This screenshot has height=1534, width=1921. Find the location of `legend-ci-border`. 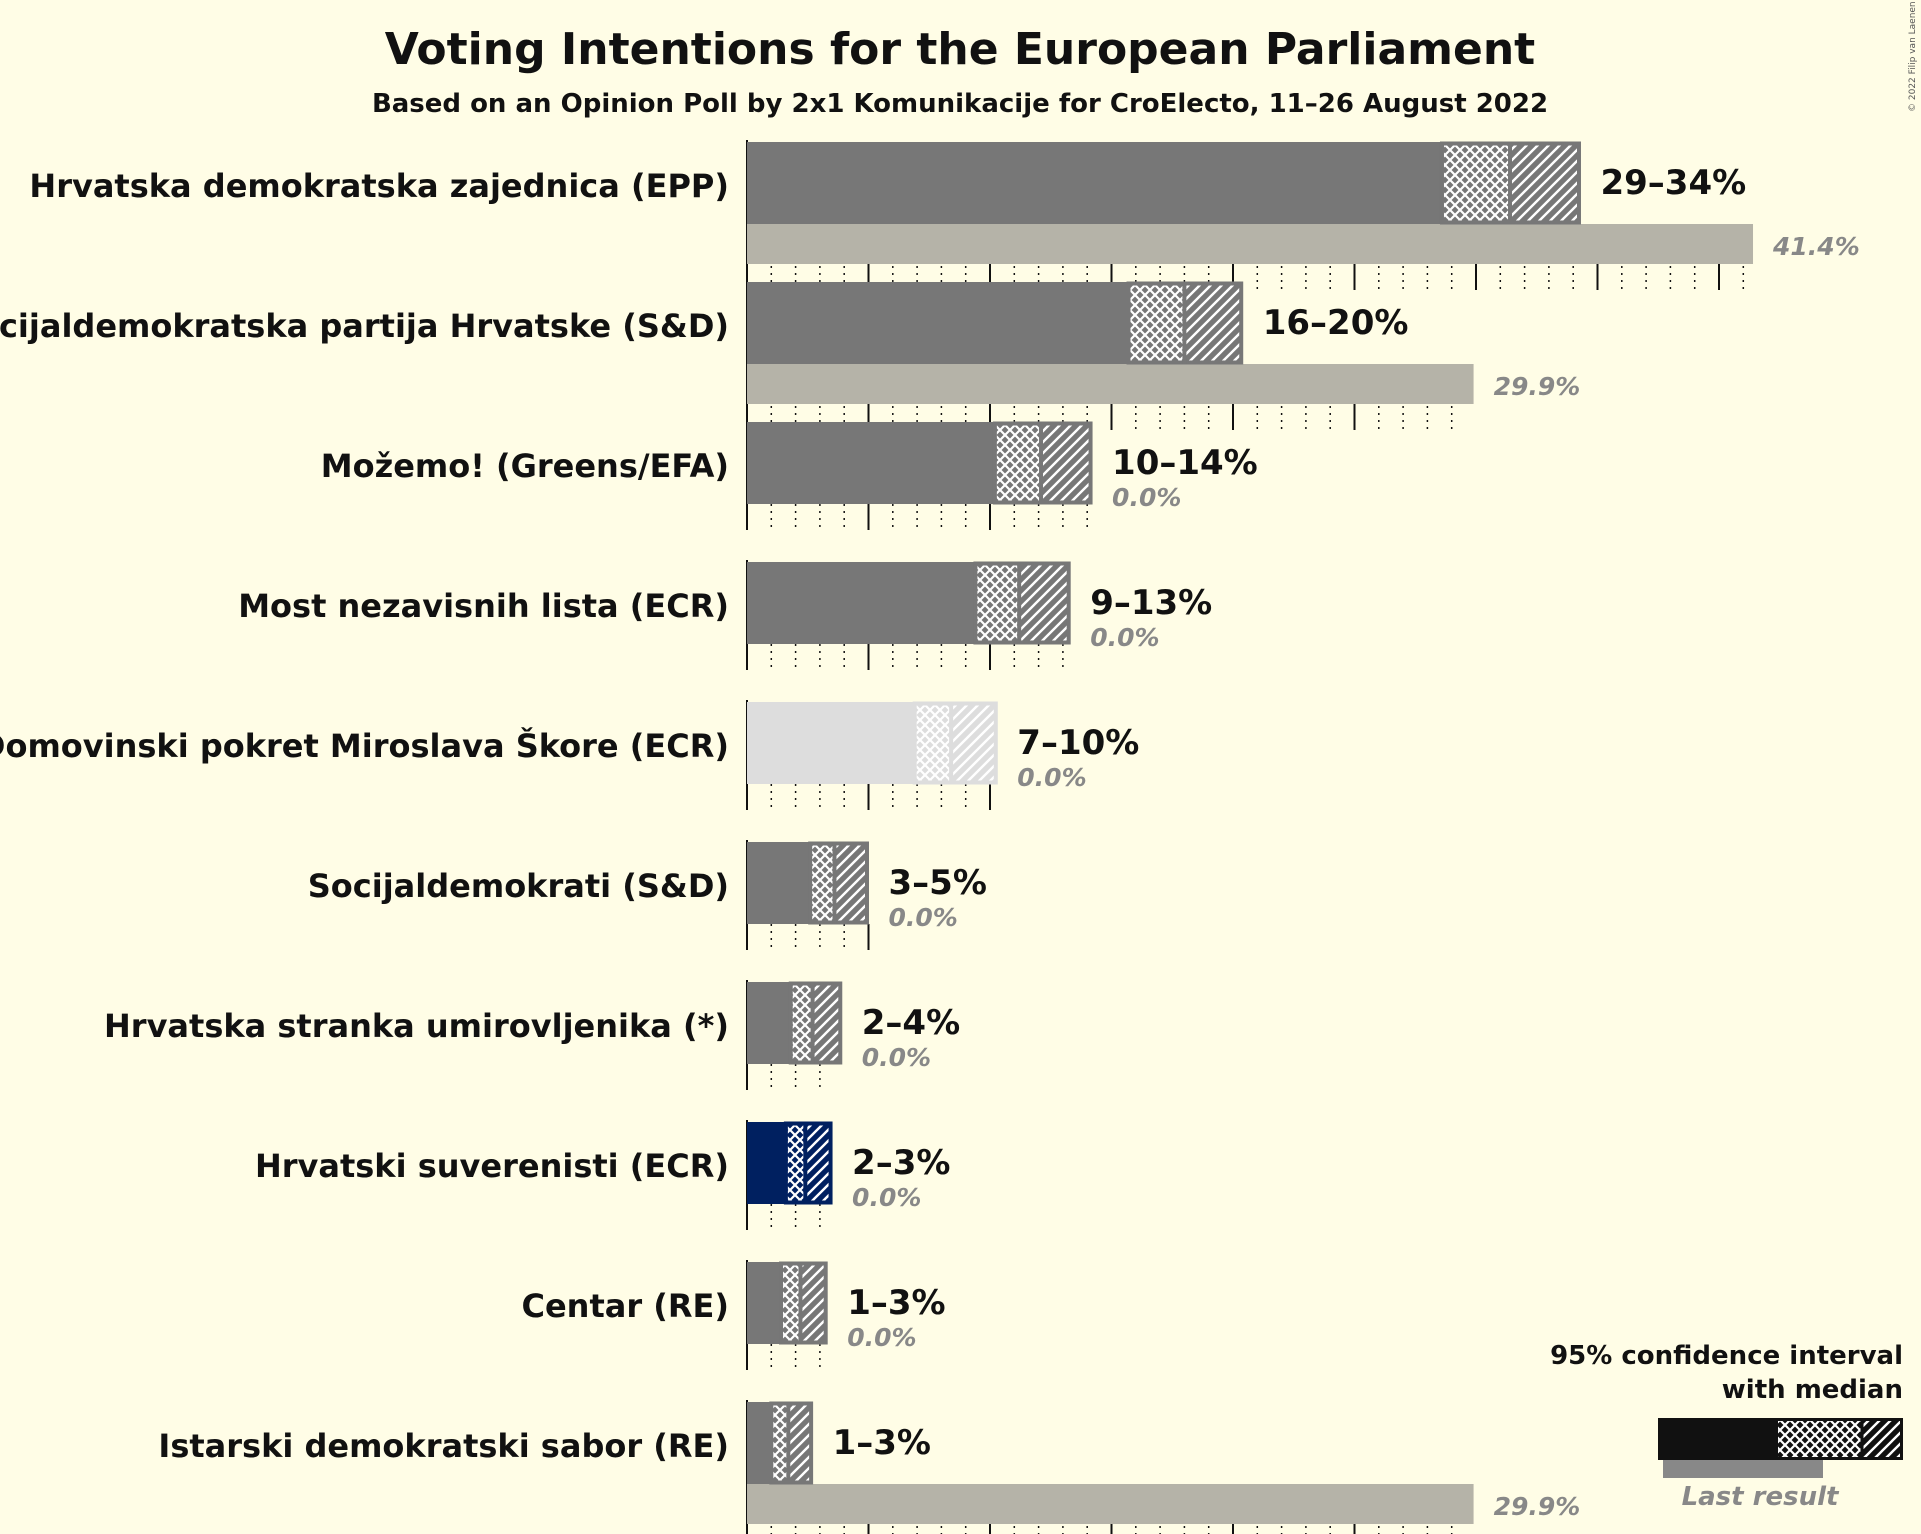

legend-ci-border is located at coordinates (1780, 1439).